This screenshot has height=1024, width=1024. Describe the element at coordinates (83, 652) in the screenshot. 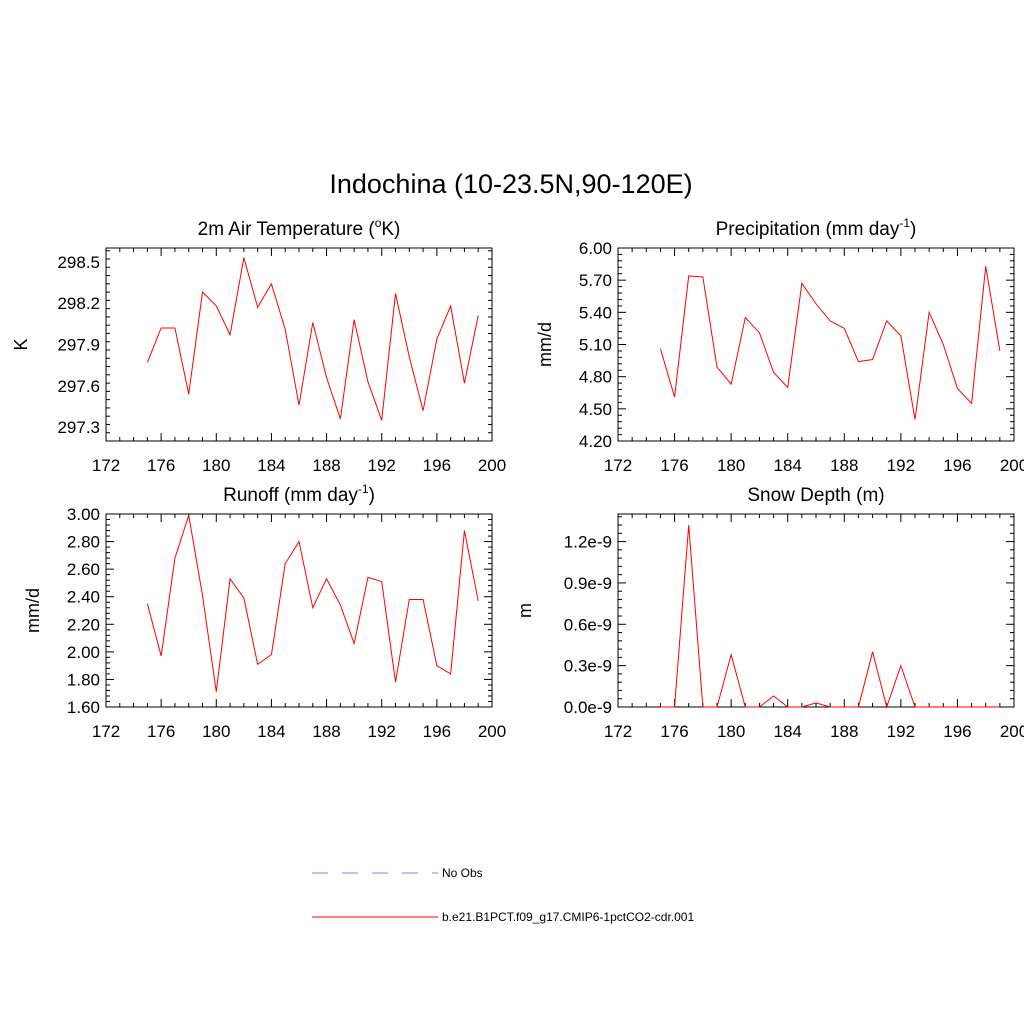

I see `y-tick-label: 2.00` at that location.